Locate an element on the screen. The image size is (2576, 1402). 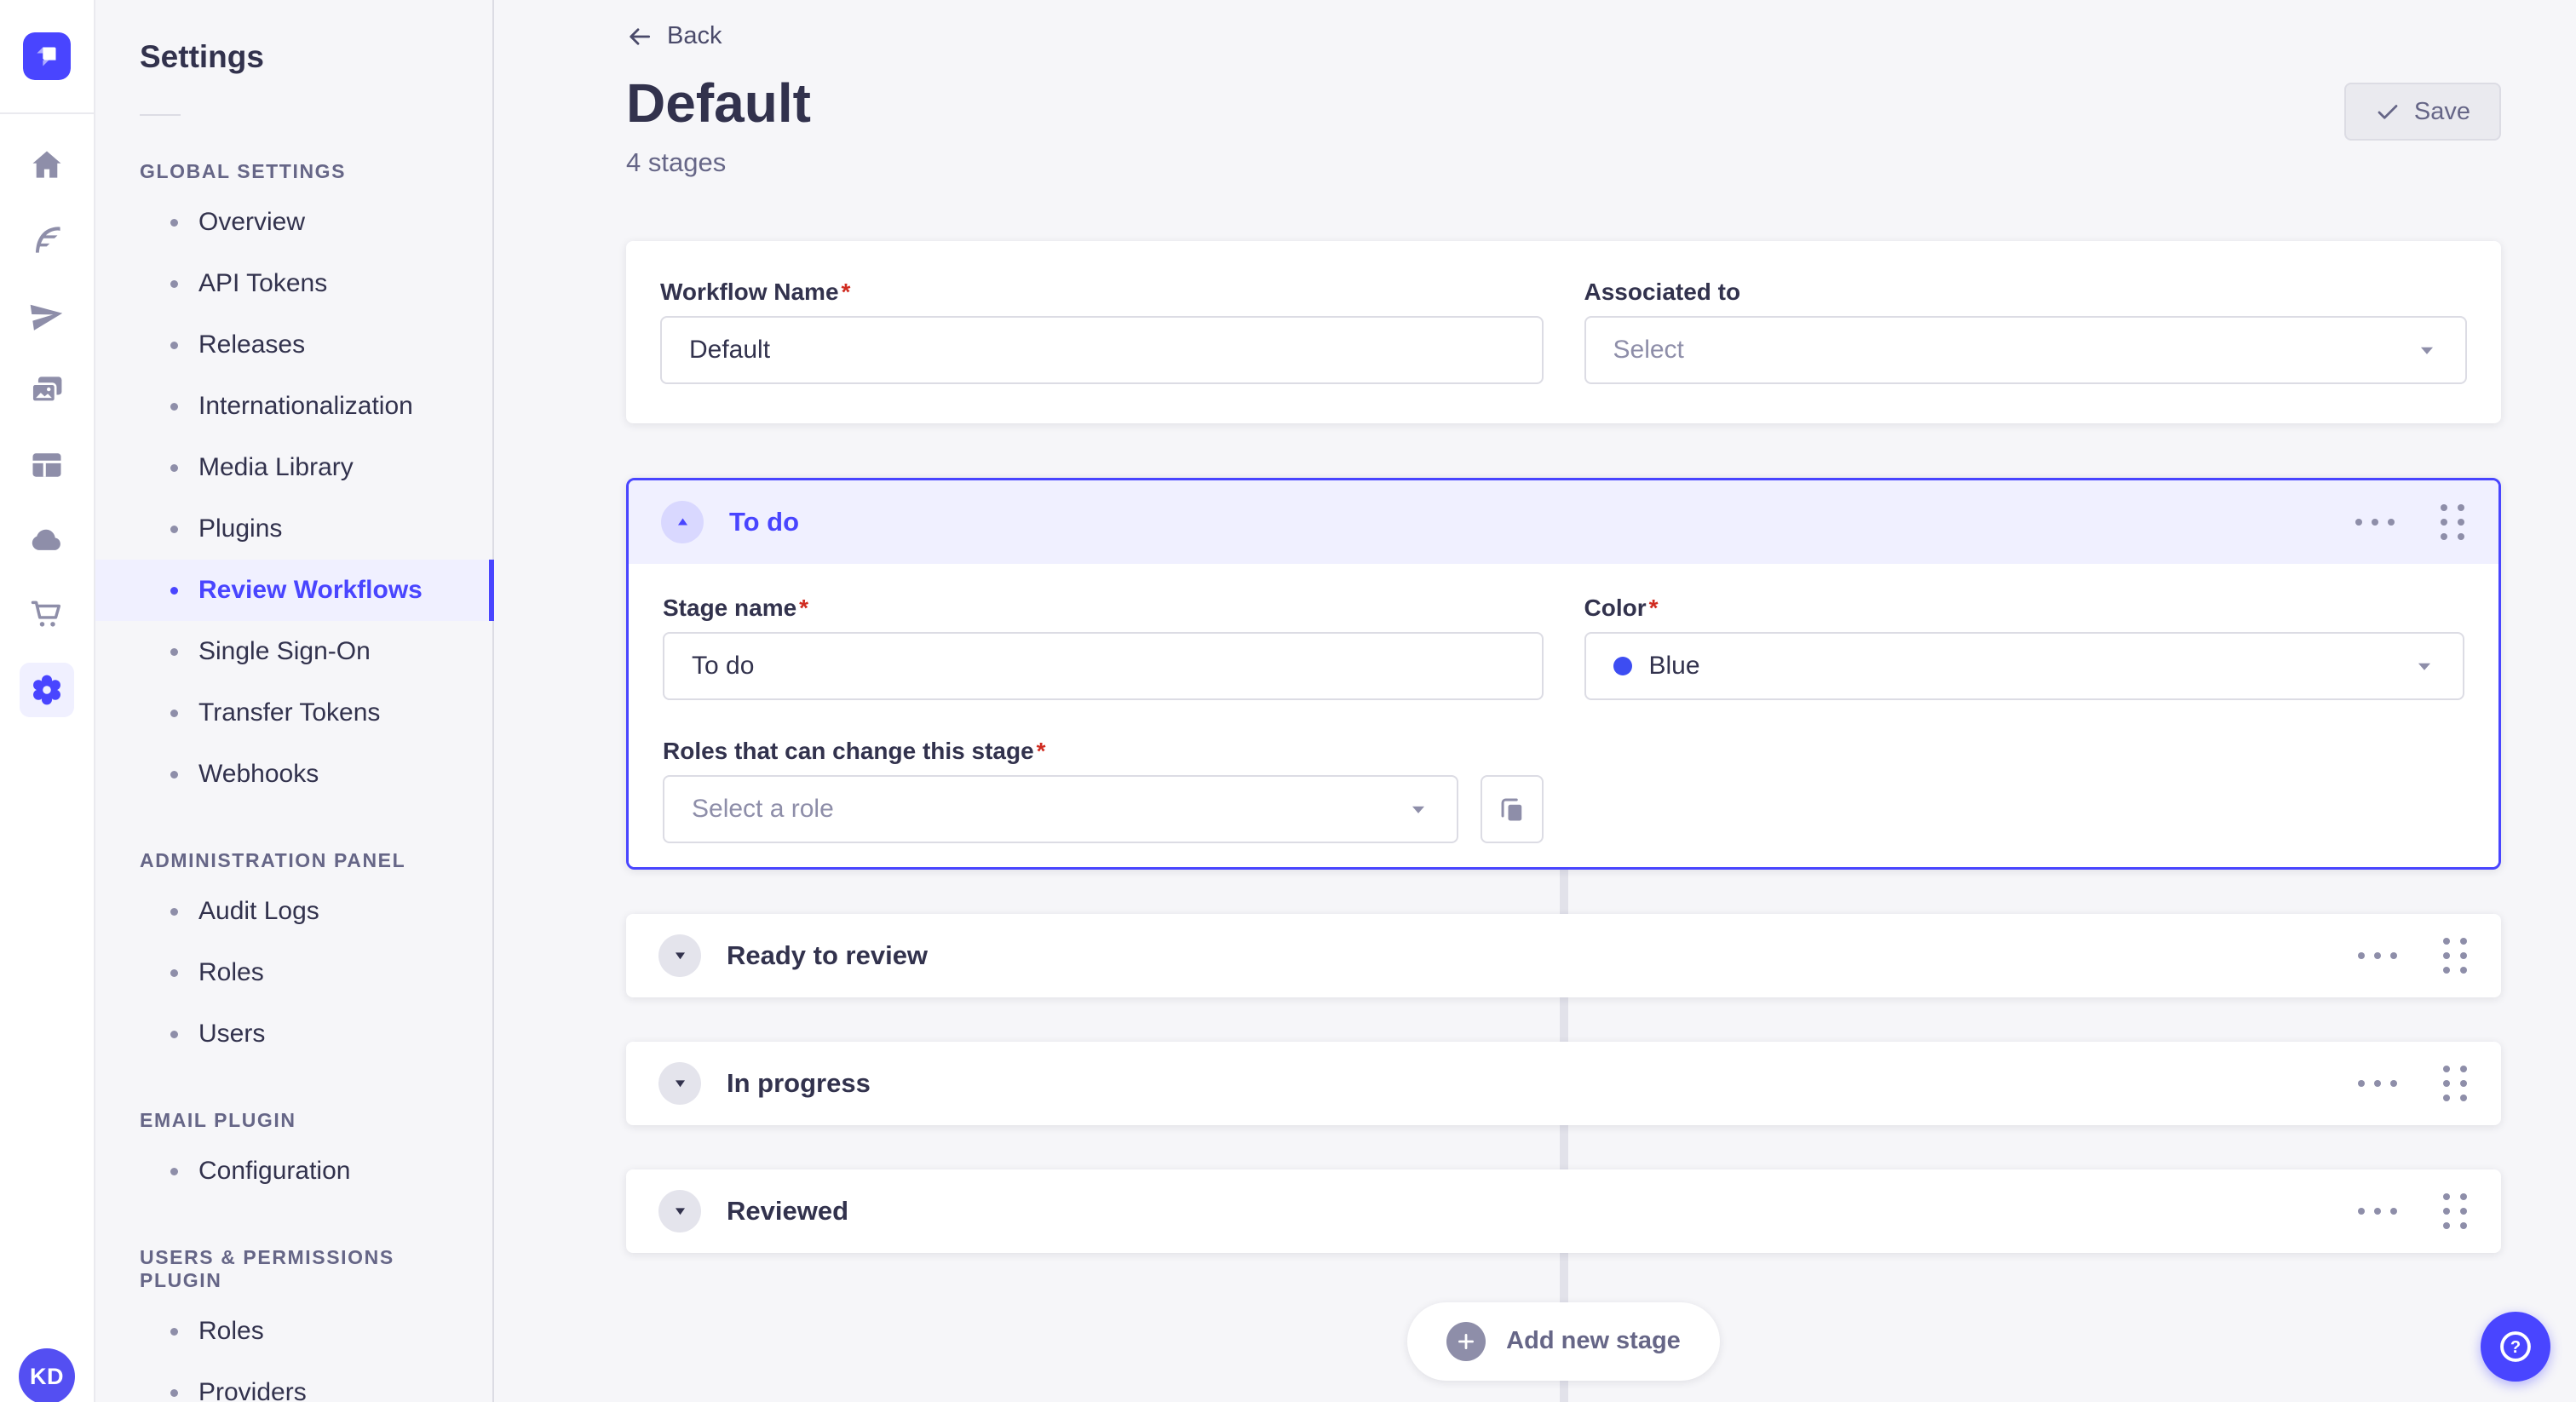
sidebar-item-providers: Providers is located at coordinates (294, 1382).